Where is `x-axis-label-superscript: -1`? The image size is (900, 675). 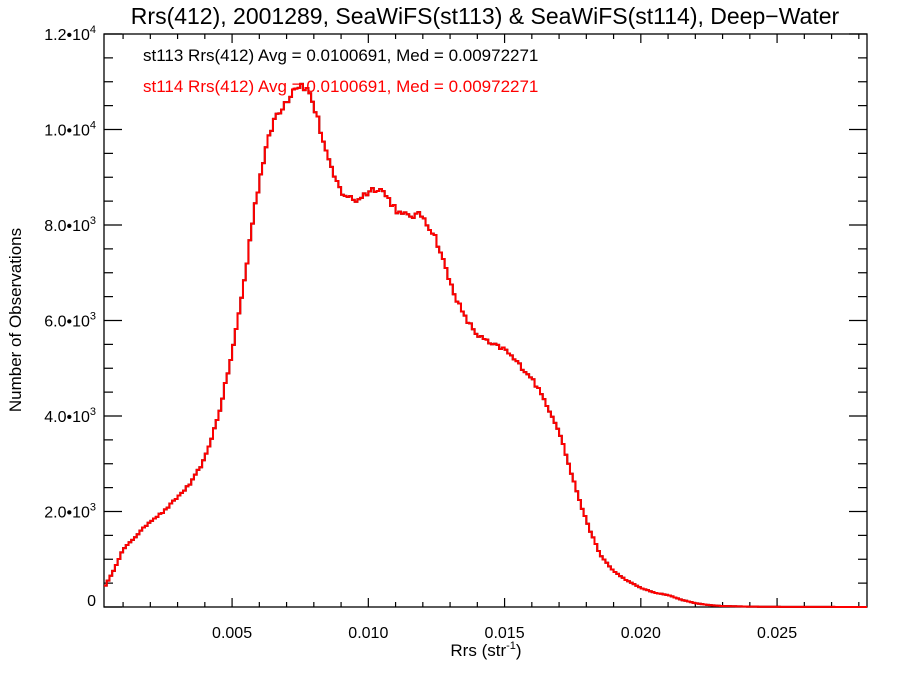 x-axis-label-superscript: -1 is located at coordinates (511, 646).